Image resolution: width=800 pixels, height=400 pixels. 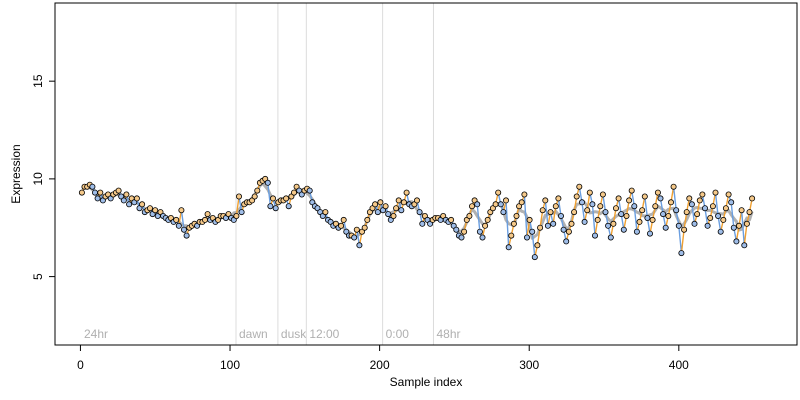 I want to click on marker-label: dawn, so click(x=253, y=334).